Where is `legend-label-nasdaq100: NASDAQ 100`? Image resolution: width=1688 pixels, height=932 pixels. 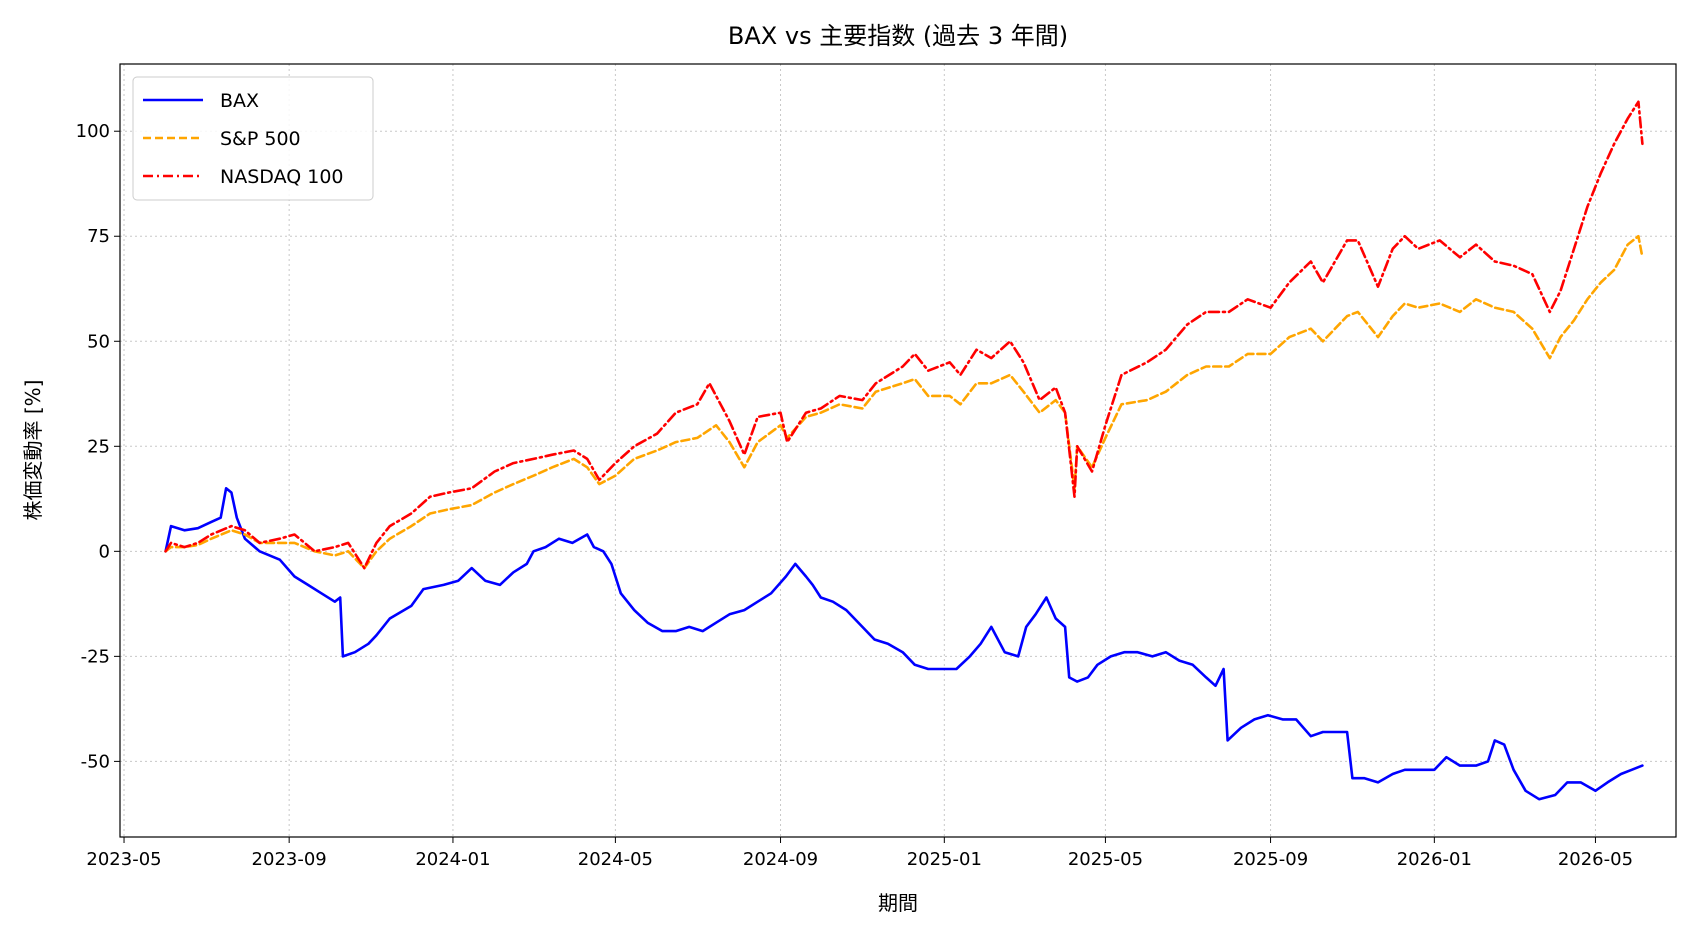 legend-label-nasdaq100: NASDAQ 100 is located at coordinates (282, 177).